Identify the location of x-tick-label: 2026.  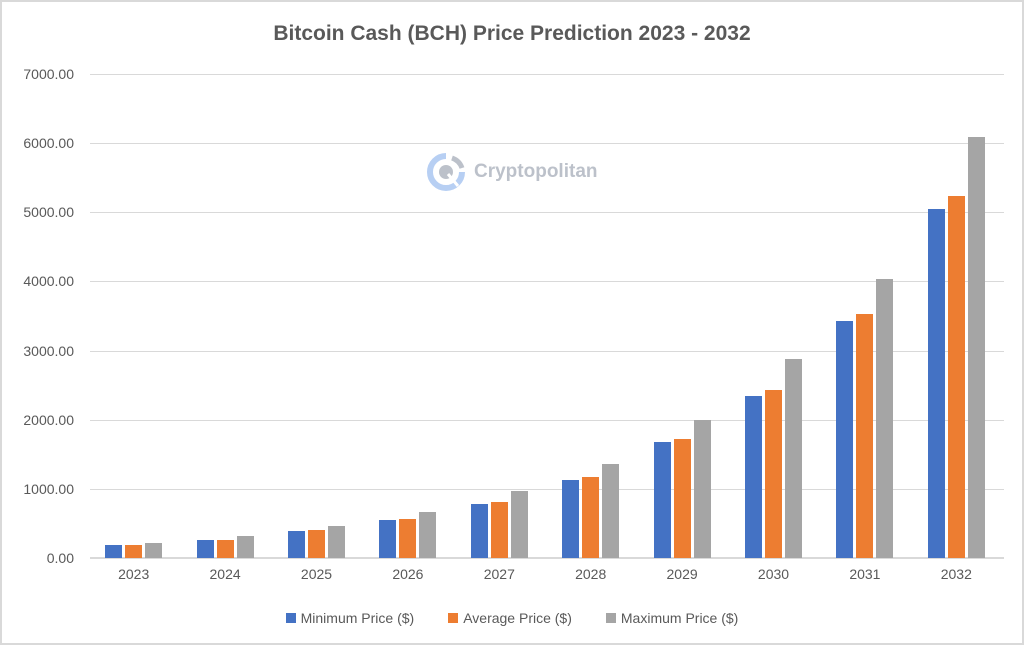
(408, 574).